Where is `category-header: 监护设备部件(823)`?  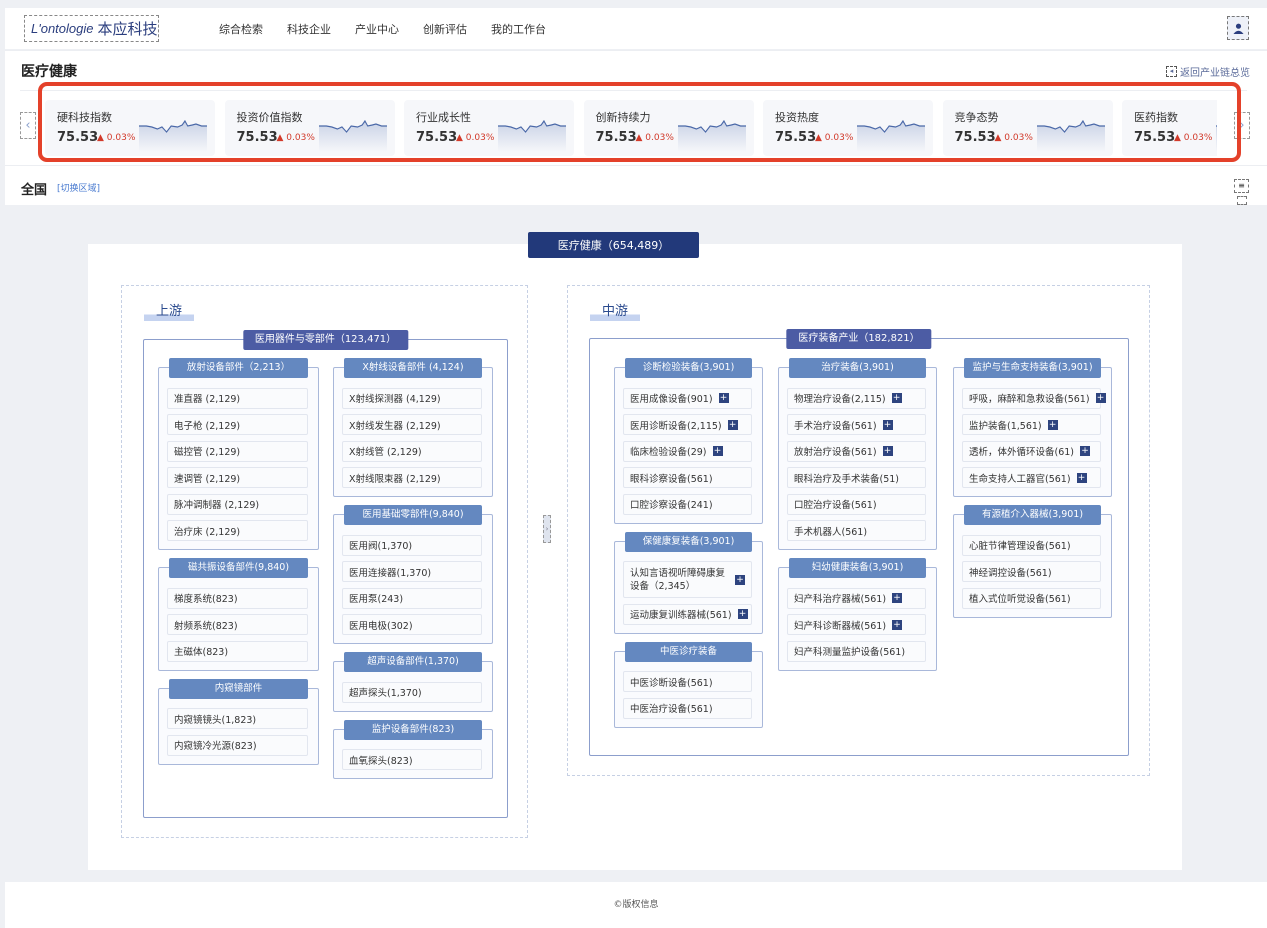 category-header: 监护设备部件(823) is located at coordinates (413, 729).